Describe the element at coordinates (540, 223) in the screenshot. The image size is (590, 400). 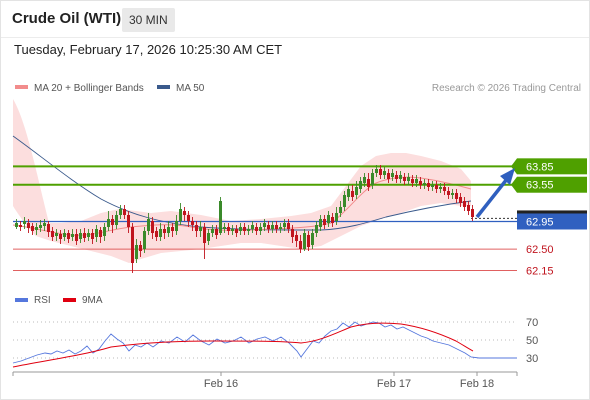
I see `pivot-price-label: 62.95` at that location.